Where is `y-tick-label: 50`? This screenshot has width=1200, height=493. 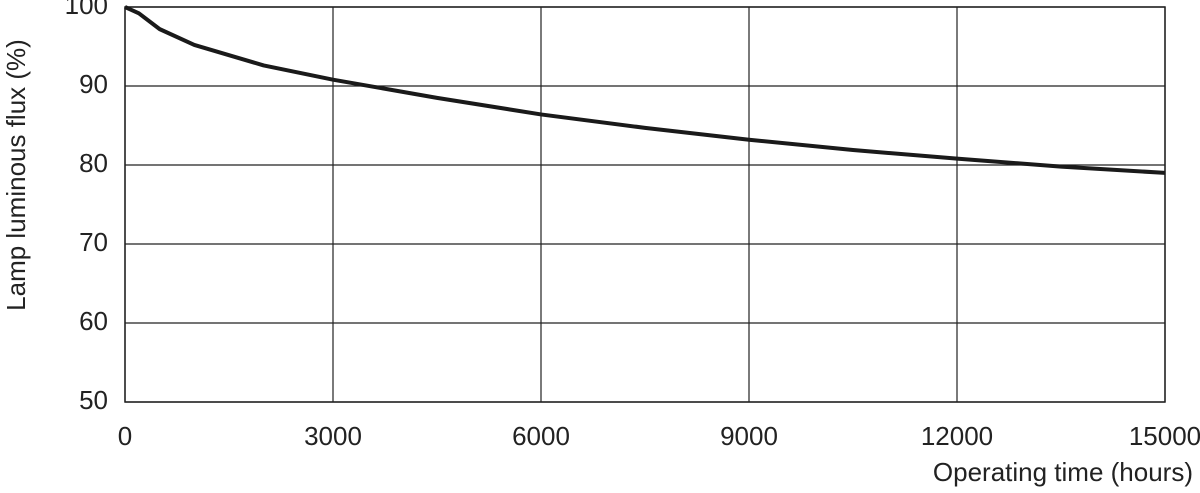 y-tick-label: 50 is located at coordinates (93, 400).